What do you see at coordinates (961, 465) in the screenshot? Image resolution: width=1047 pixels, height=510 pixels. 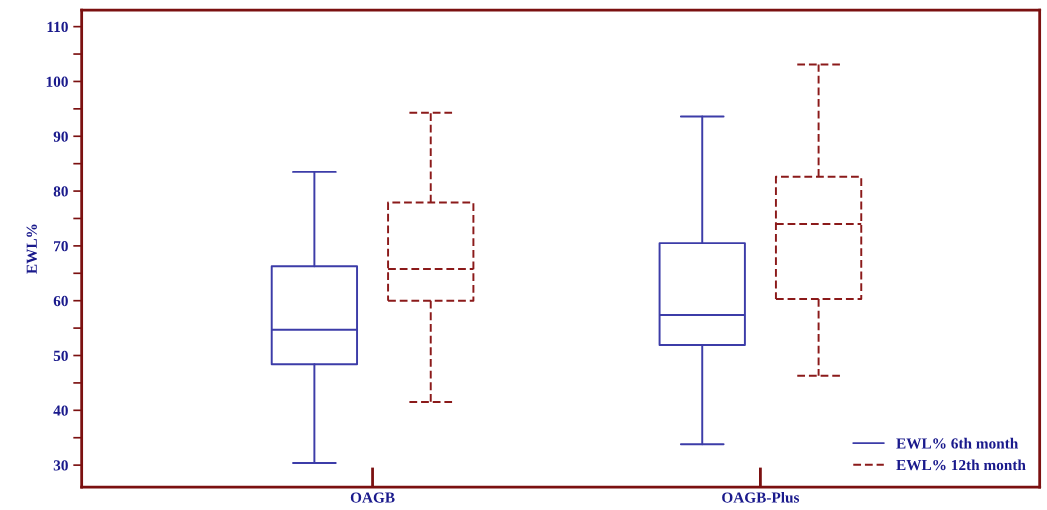 I see `legend-label: EWL% 12th month` at bounding box center [961, 465].